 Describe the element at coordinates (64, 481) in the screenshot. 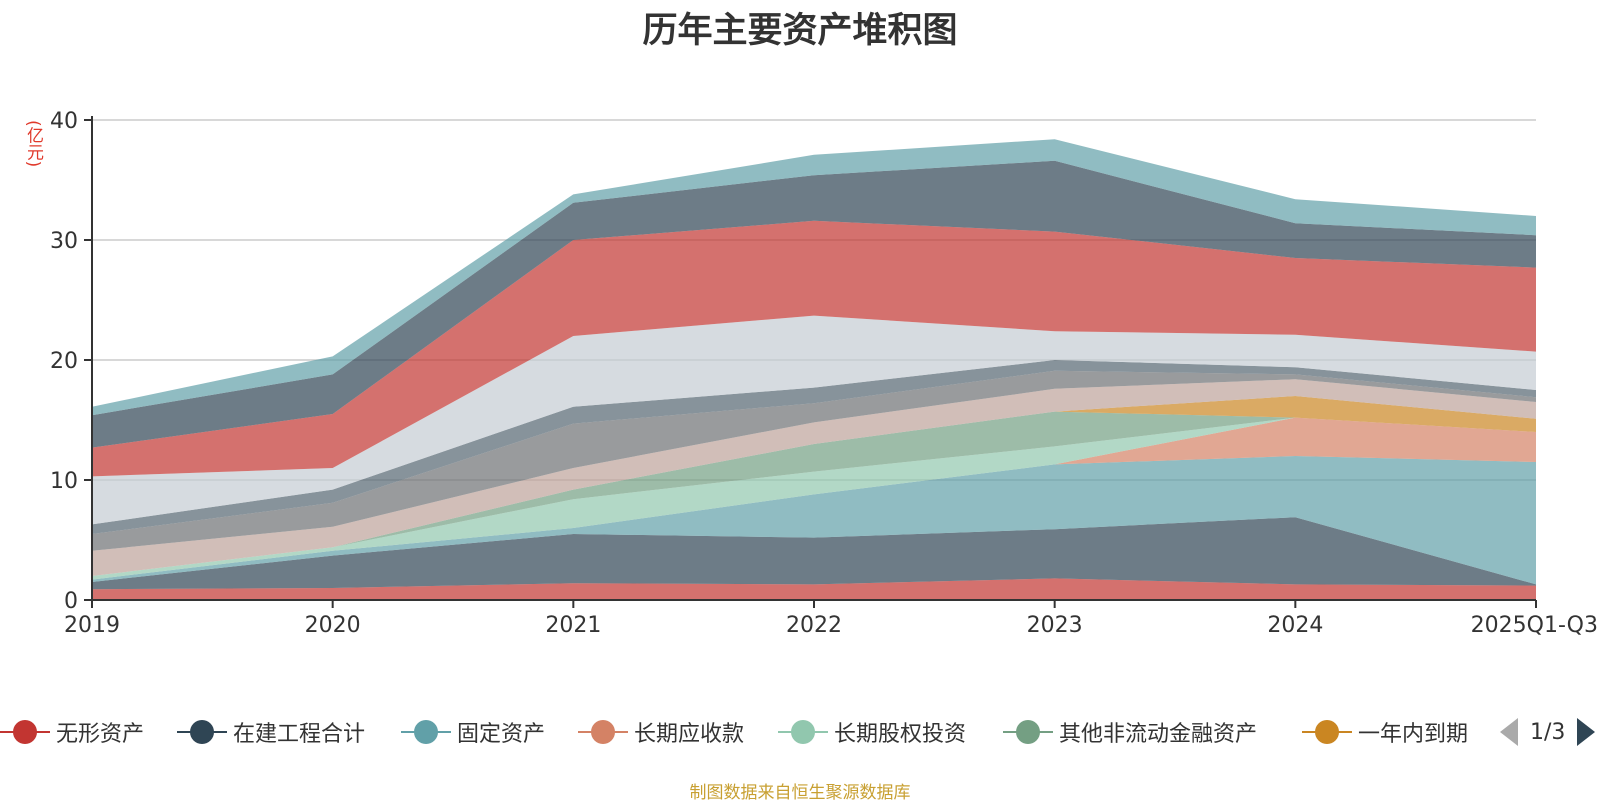

I see `y-tick-label: 10` at that location.